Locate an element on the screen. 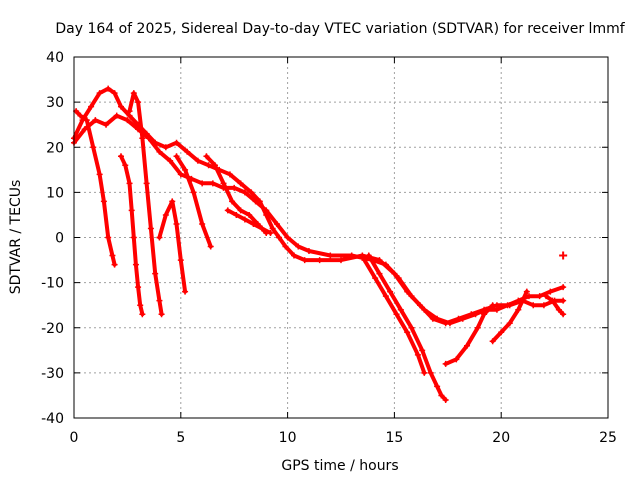  y-tick-label: 0 is located at coordinates (59, 239).